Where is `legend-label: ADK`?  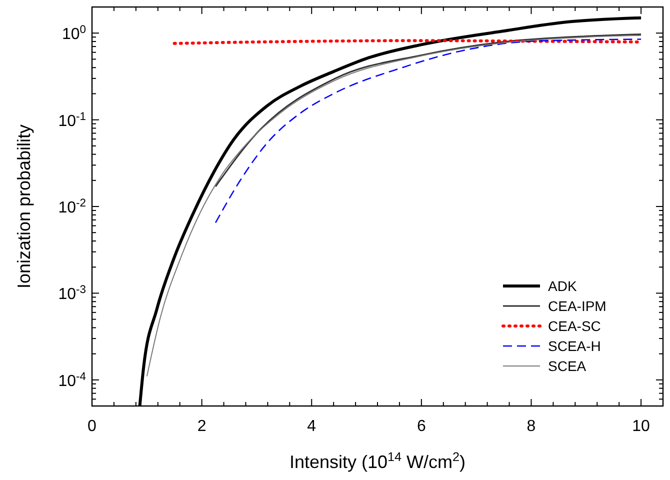 legend-label: ADK is located at coordinates (563, 286).